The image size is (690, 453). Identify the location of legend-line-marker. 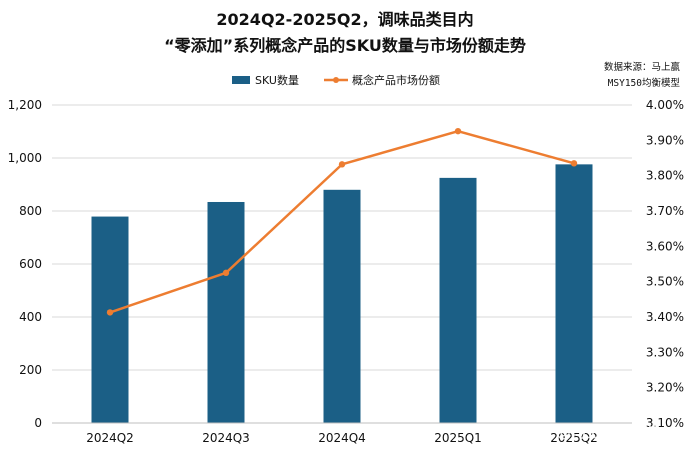
(336, 80).